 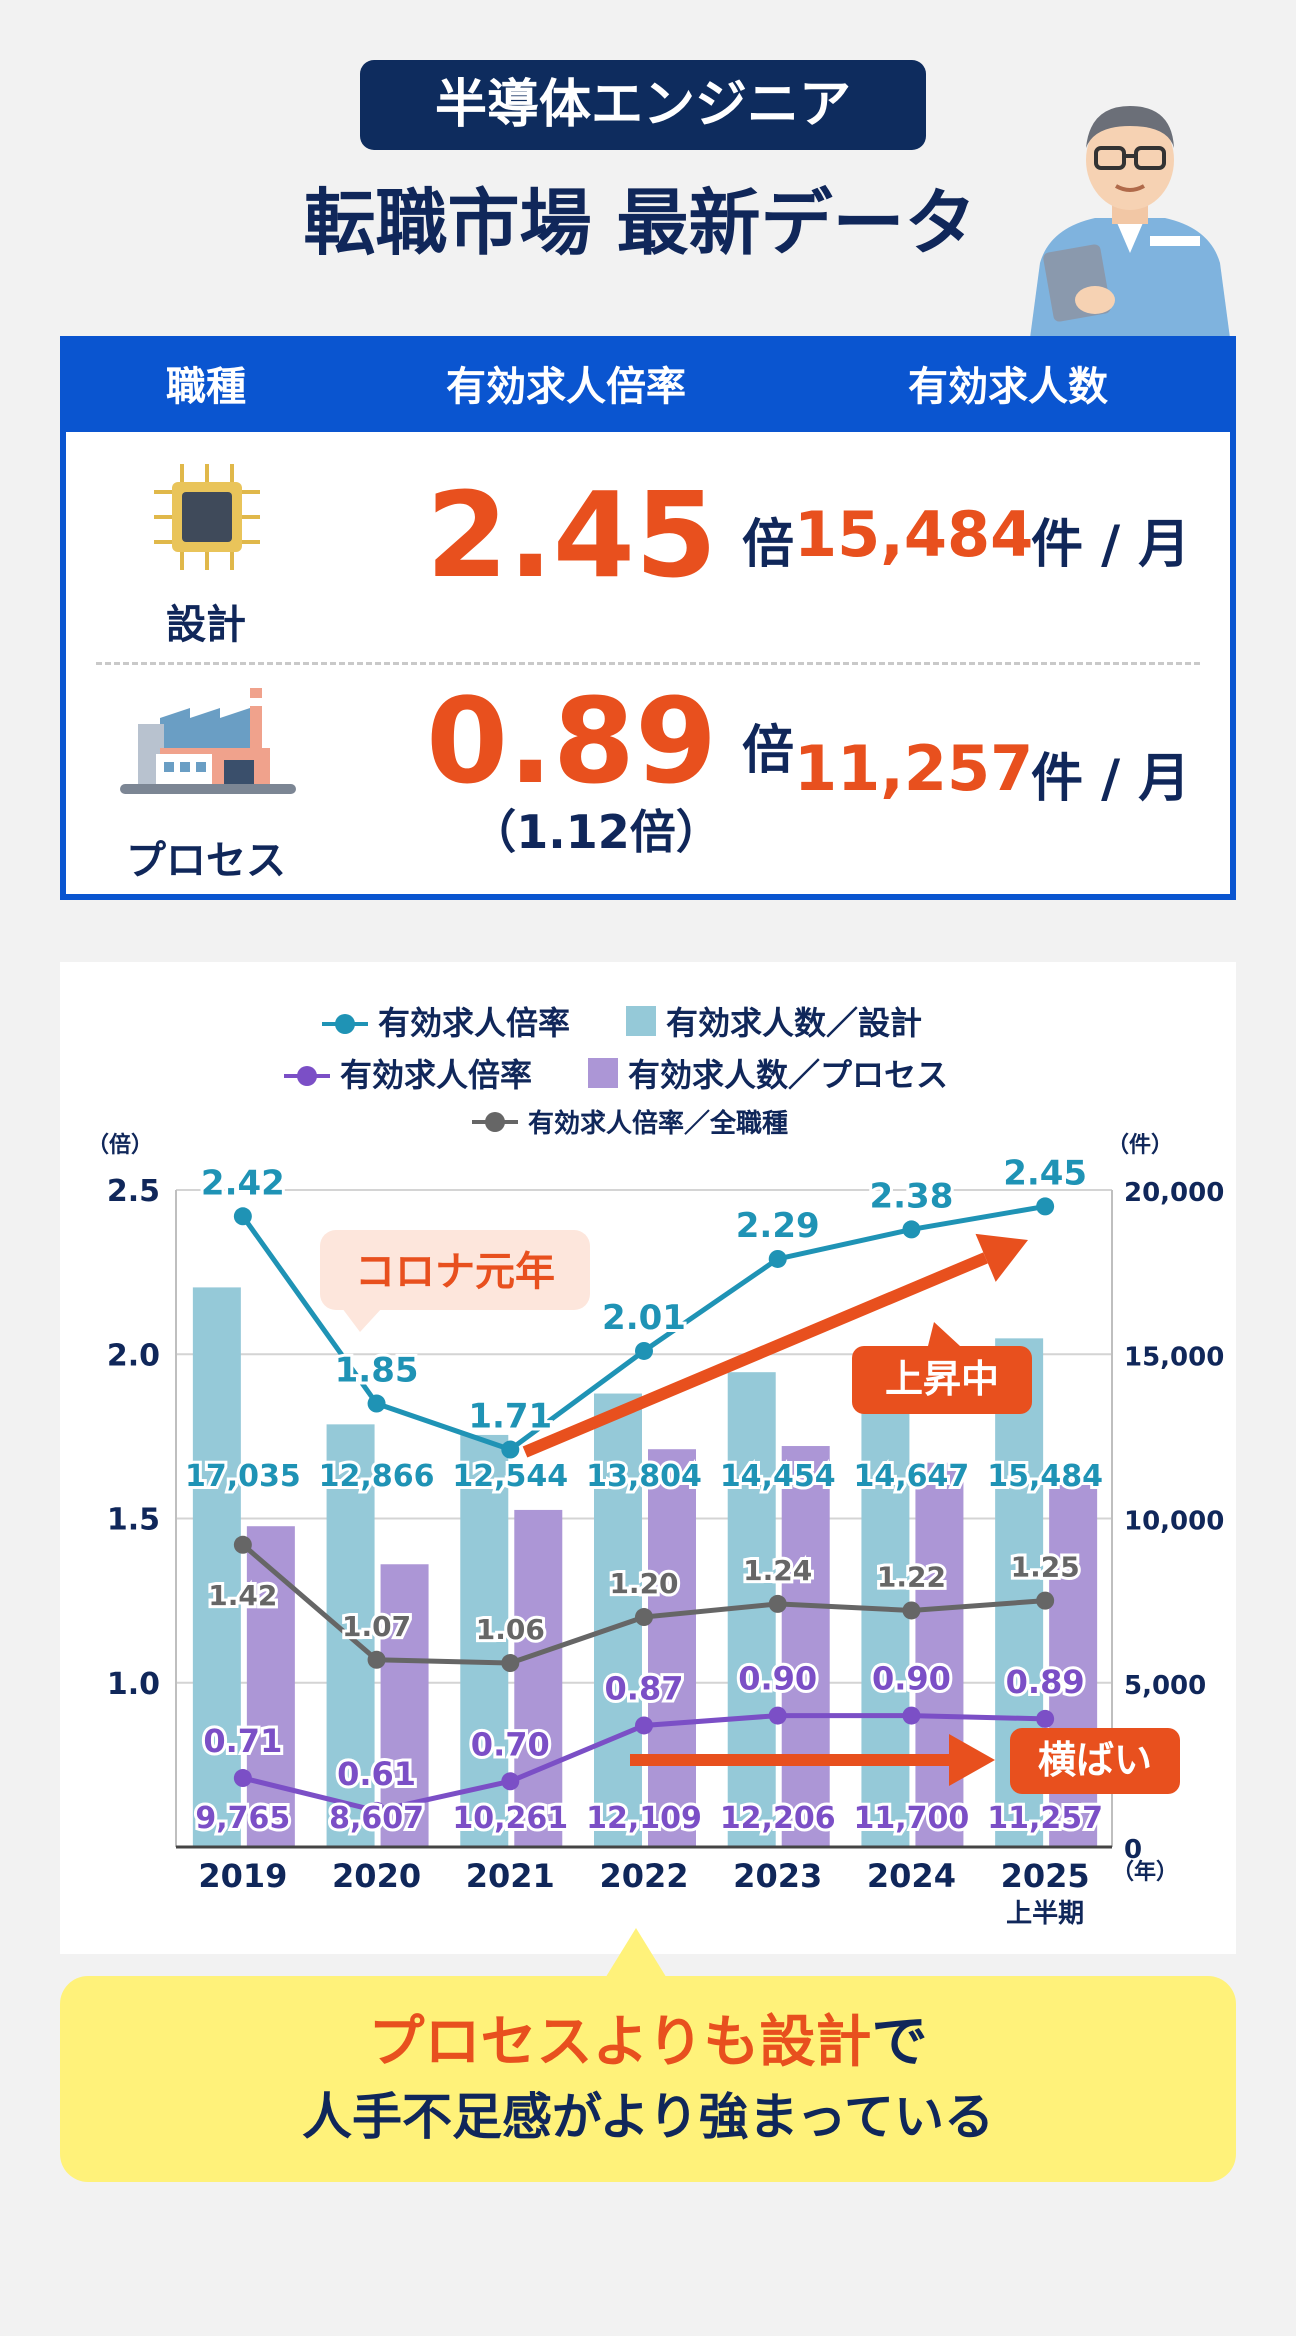 I want to click on y-right-tick-label: 15,000, so click(x=1174, y=1357).